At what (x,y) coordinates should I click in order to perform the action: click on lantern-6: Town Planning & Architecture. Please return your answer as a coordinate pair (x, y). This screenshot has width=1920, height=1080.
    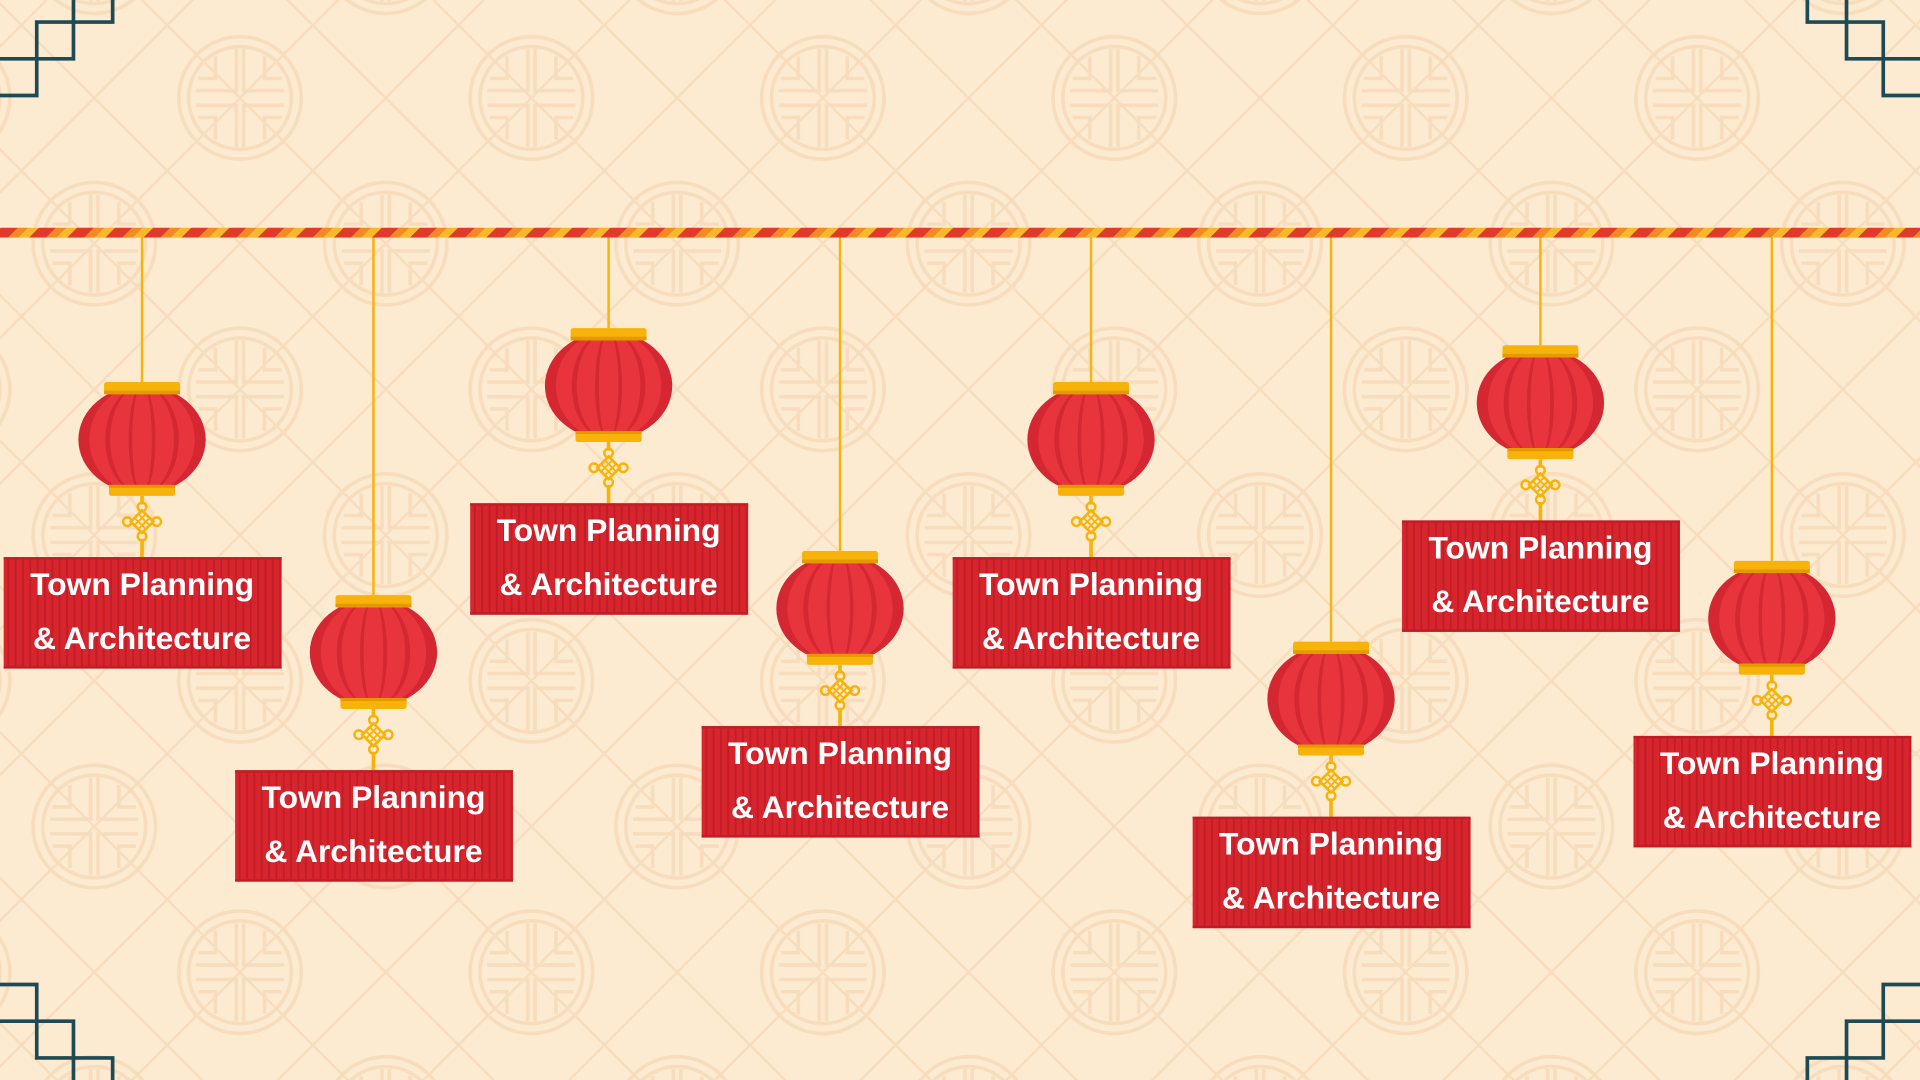
    Looking at the image, I should click on (1331, 580).